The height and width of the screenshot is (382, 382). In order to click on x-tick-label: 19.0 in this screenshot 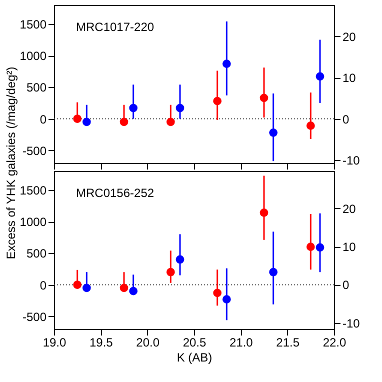, I will do `click(54, 343)`.